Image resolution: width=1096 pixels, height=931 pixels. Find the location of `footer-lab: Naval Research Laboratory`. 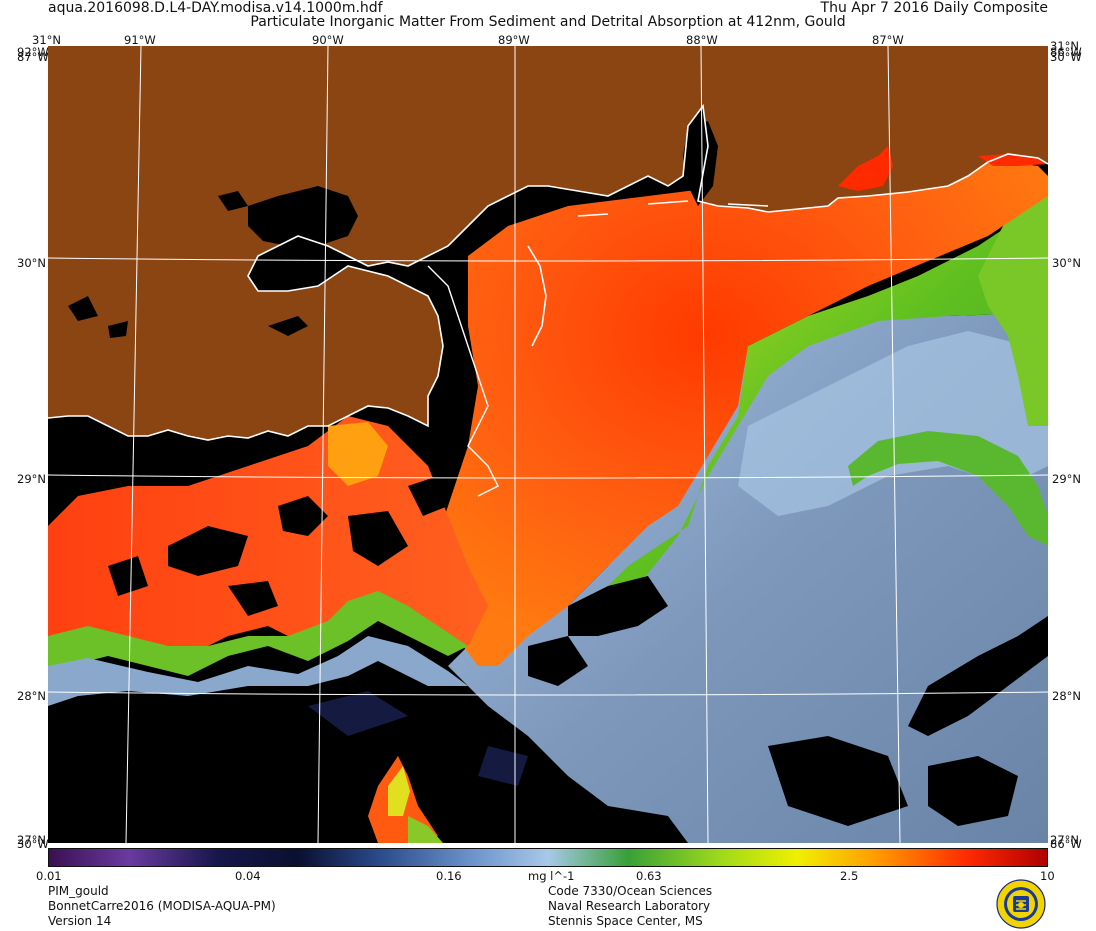

footer-lab: Naval Research Laboratory is located at coordinates (629, 906).